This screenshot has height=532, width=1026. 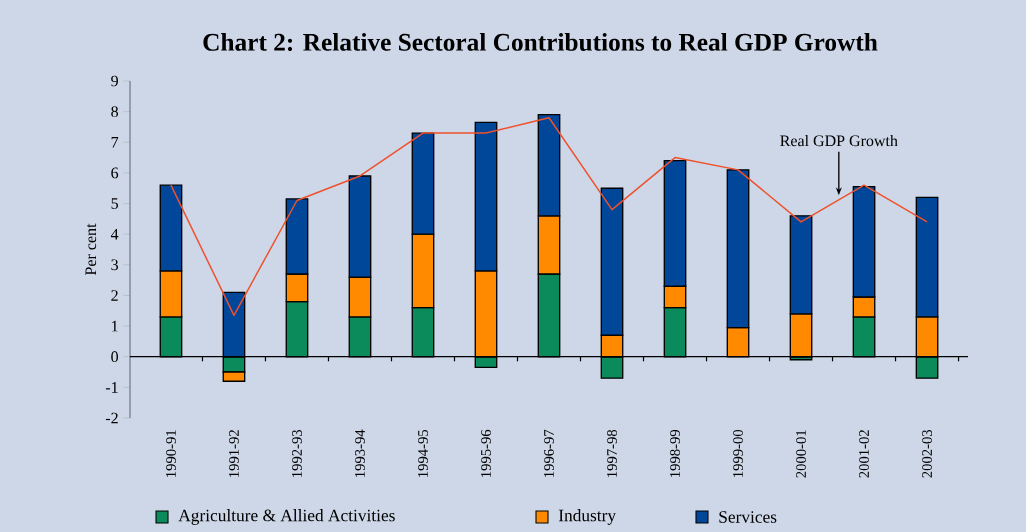 What do you see at coordinates (927, 453) in the screenshot?
I see `x-tick-label: 2002-03` at bounding box center [927, 453].